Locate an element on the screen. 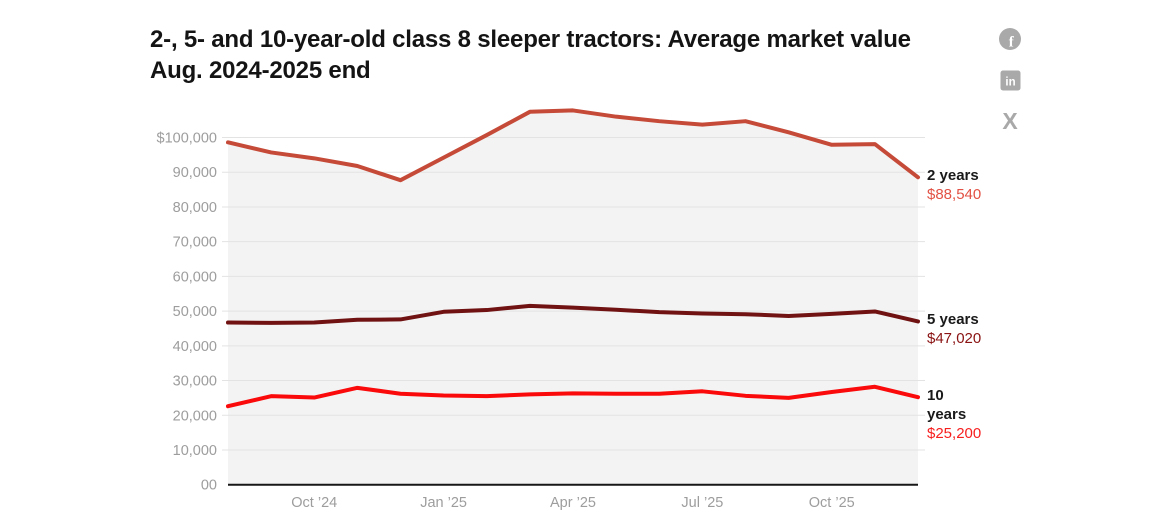 The height and width of the screenshot is (527, 1176). facebook-share-button: f is located at coordinates (1010, 39).